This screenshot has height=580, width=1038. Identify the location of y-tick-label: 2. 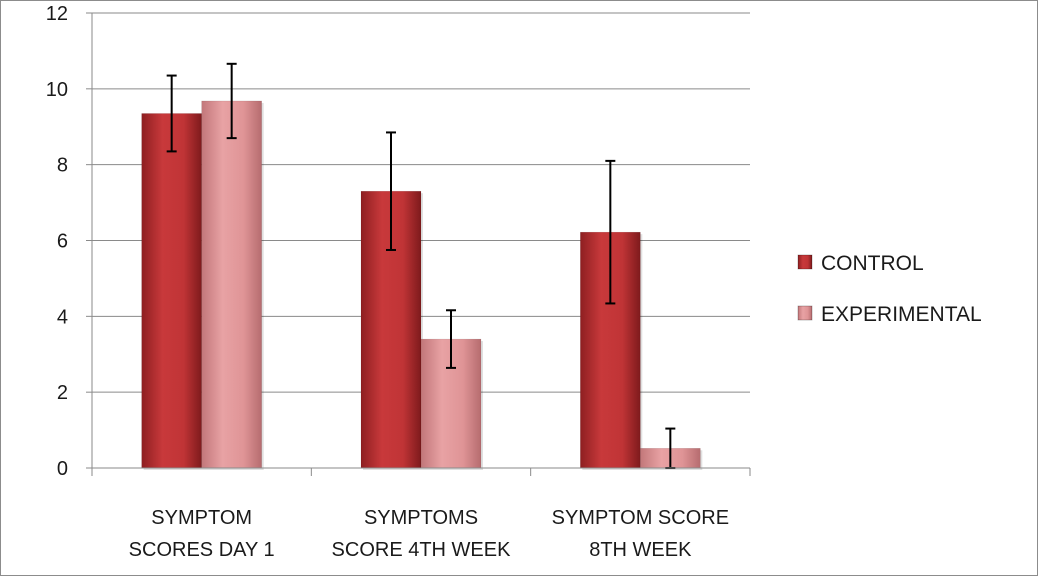
(62, 393).